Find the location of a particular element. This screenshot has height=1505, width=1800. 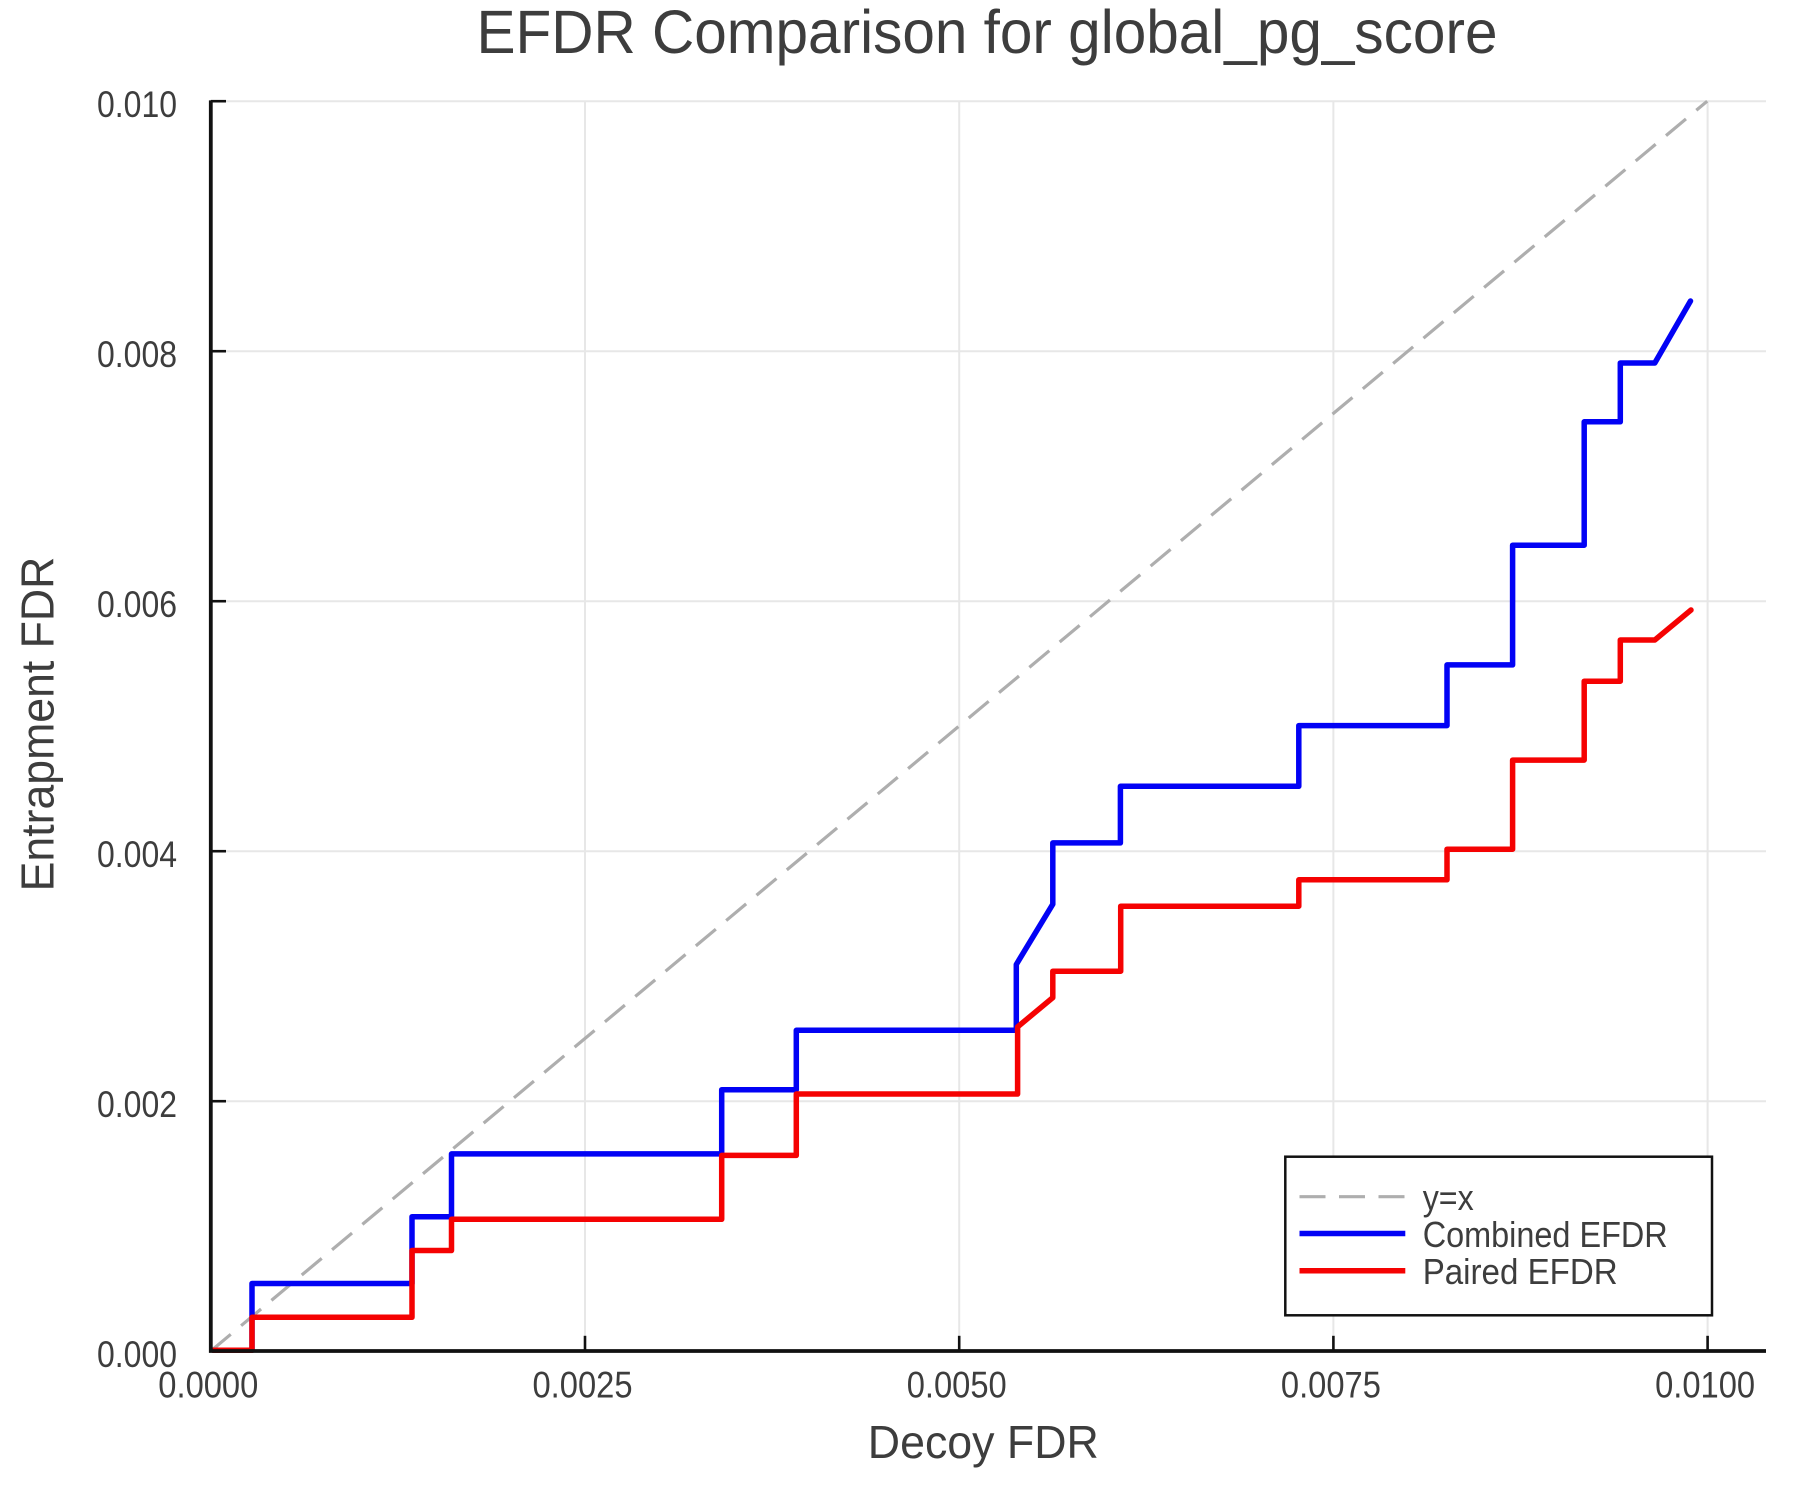

svg-text: Paired EFDR is located at coordinates (1520, 1271).